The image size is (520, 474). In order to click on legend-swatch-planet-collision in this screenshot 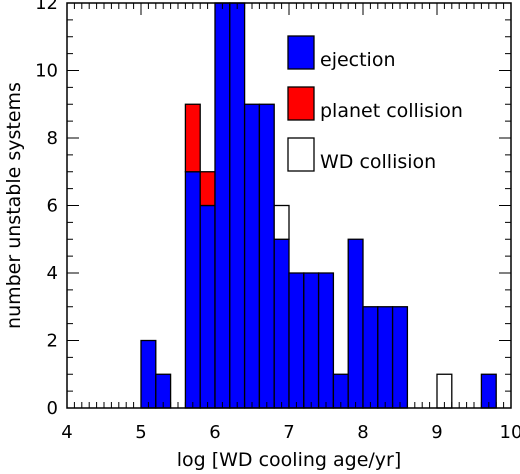, I will do `click(301, 103)`.